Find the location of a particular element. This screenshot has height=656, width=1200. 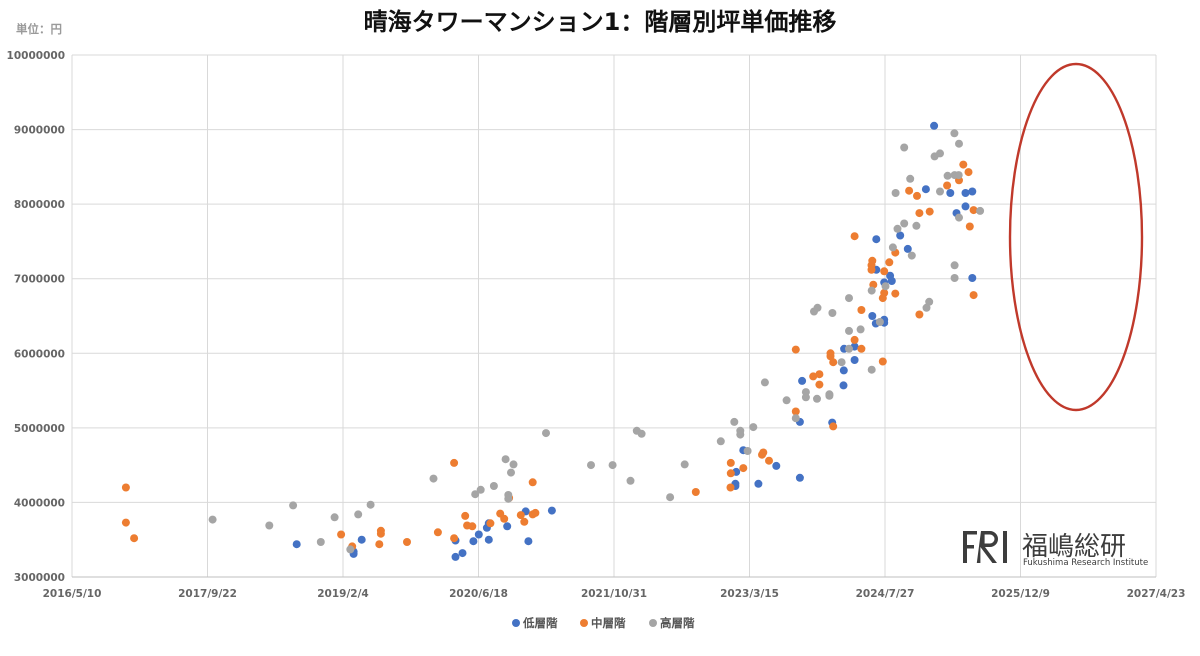

logo-mark-icon is located at coordinates (985, 547).